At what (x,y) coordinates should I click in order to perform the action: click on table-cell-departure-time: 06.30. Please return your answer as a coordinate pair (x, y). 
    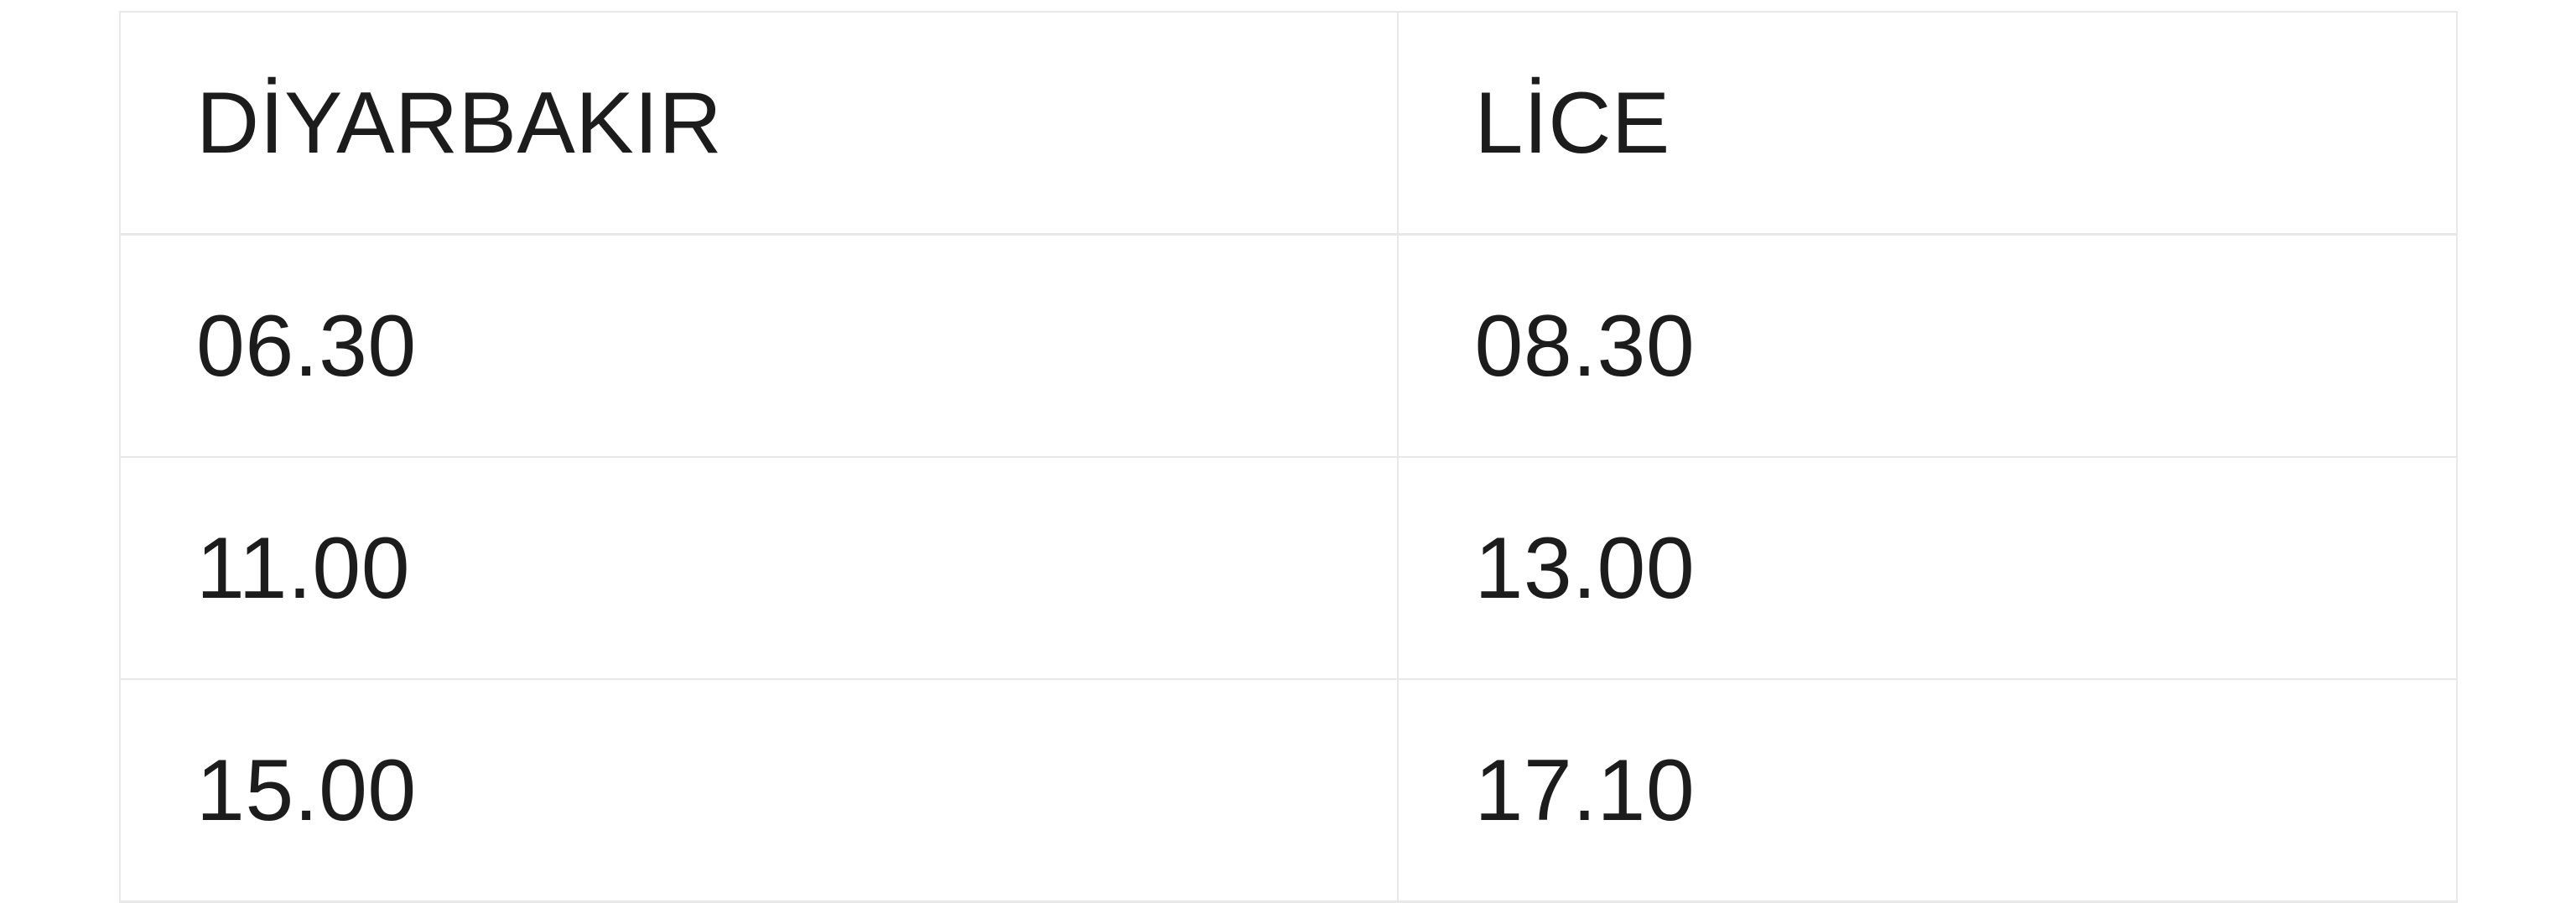
    Looking at the image, I should click on (759, 345).